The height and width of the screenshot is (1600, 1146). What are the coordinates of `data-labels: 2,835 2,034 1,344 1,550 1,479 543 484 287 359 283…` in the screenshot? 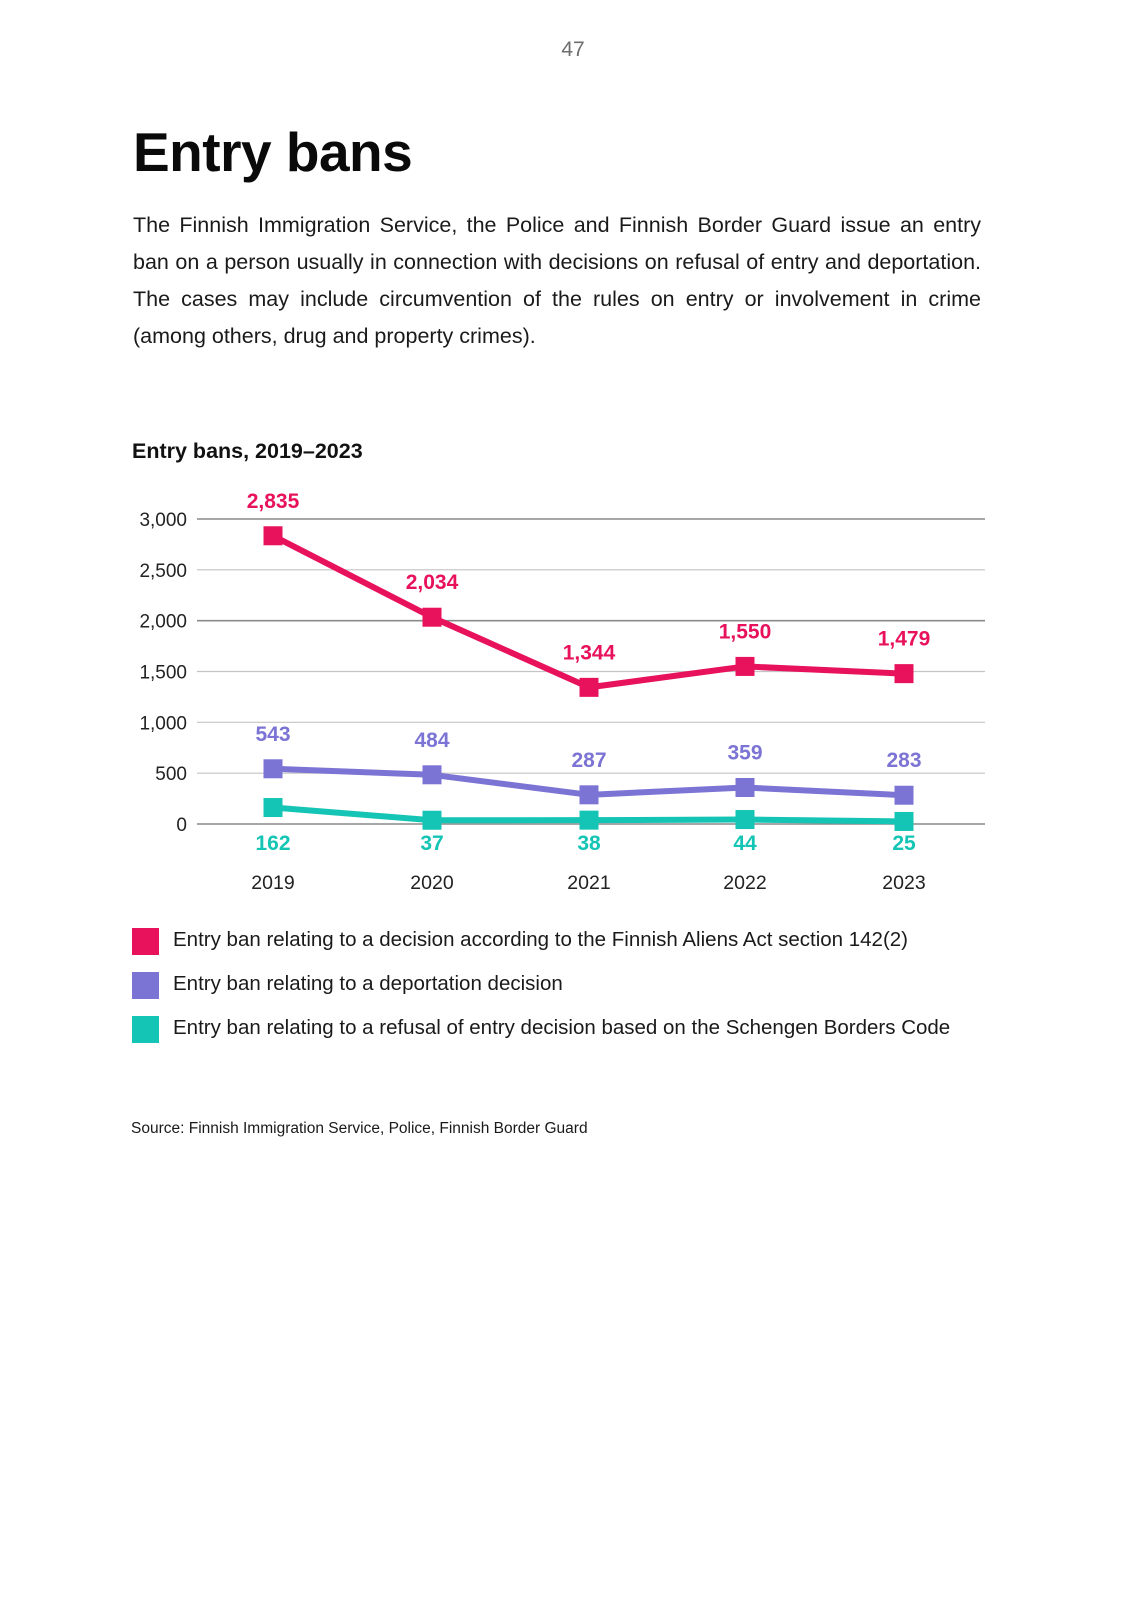 It's located at (589, 672).